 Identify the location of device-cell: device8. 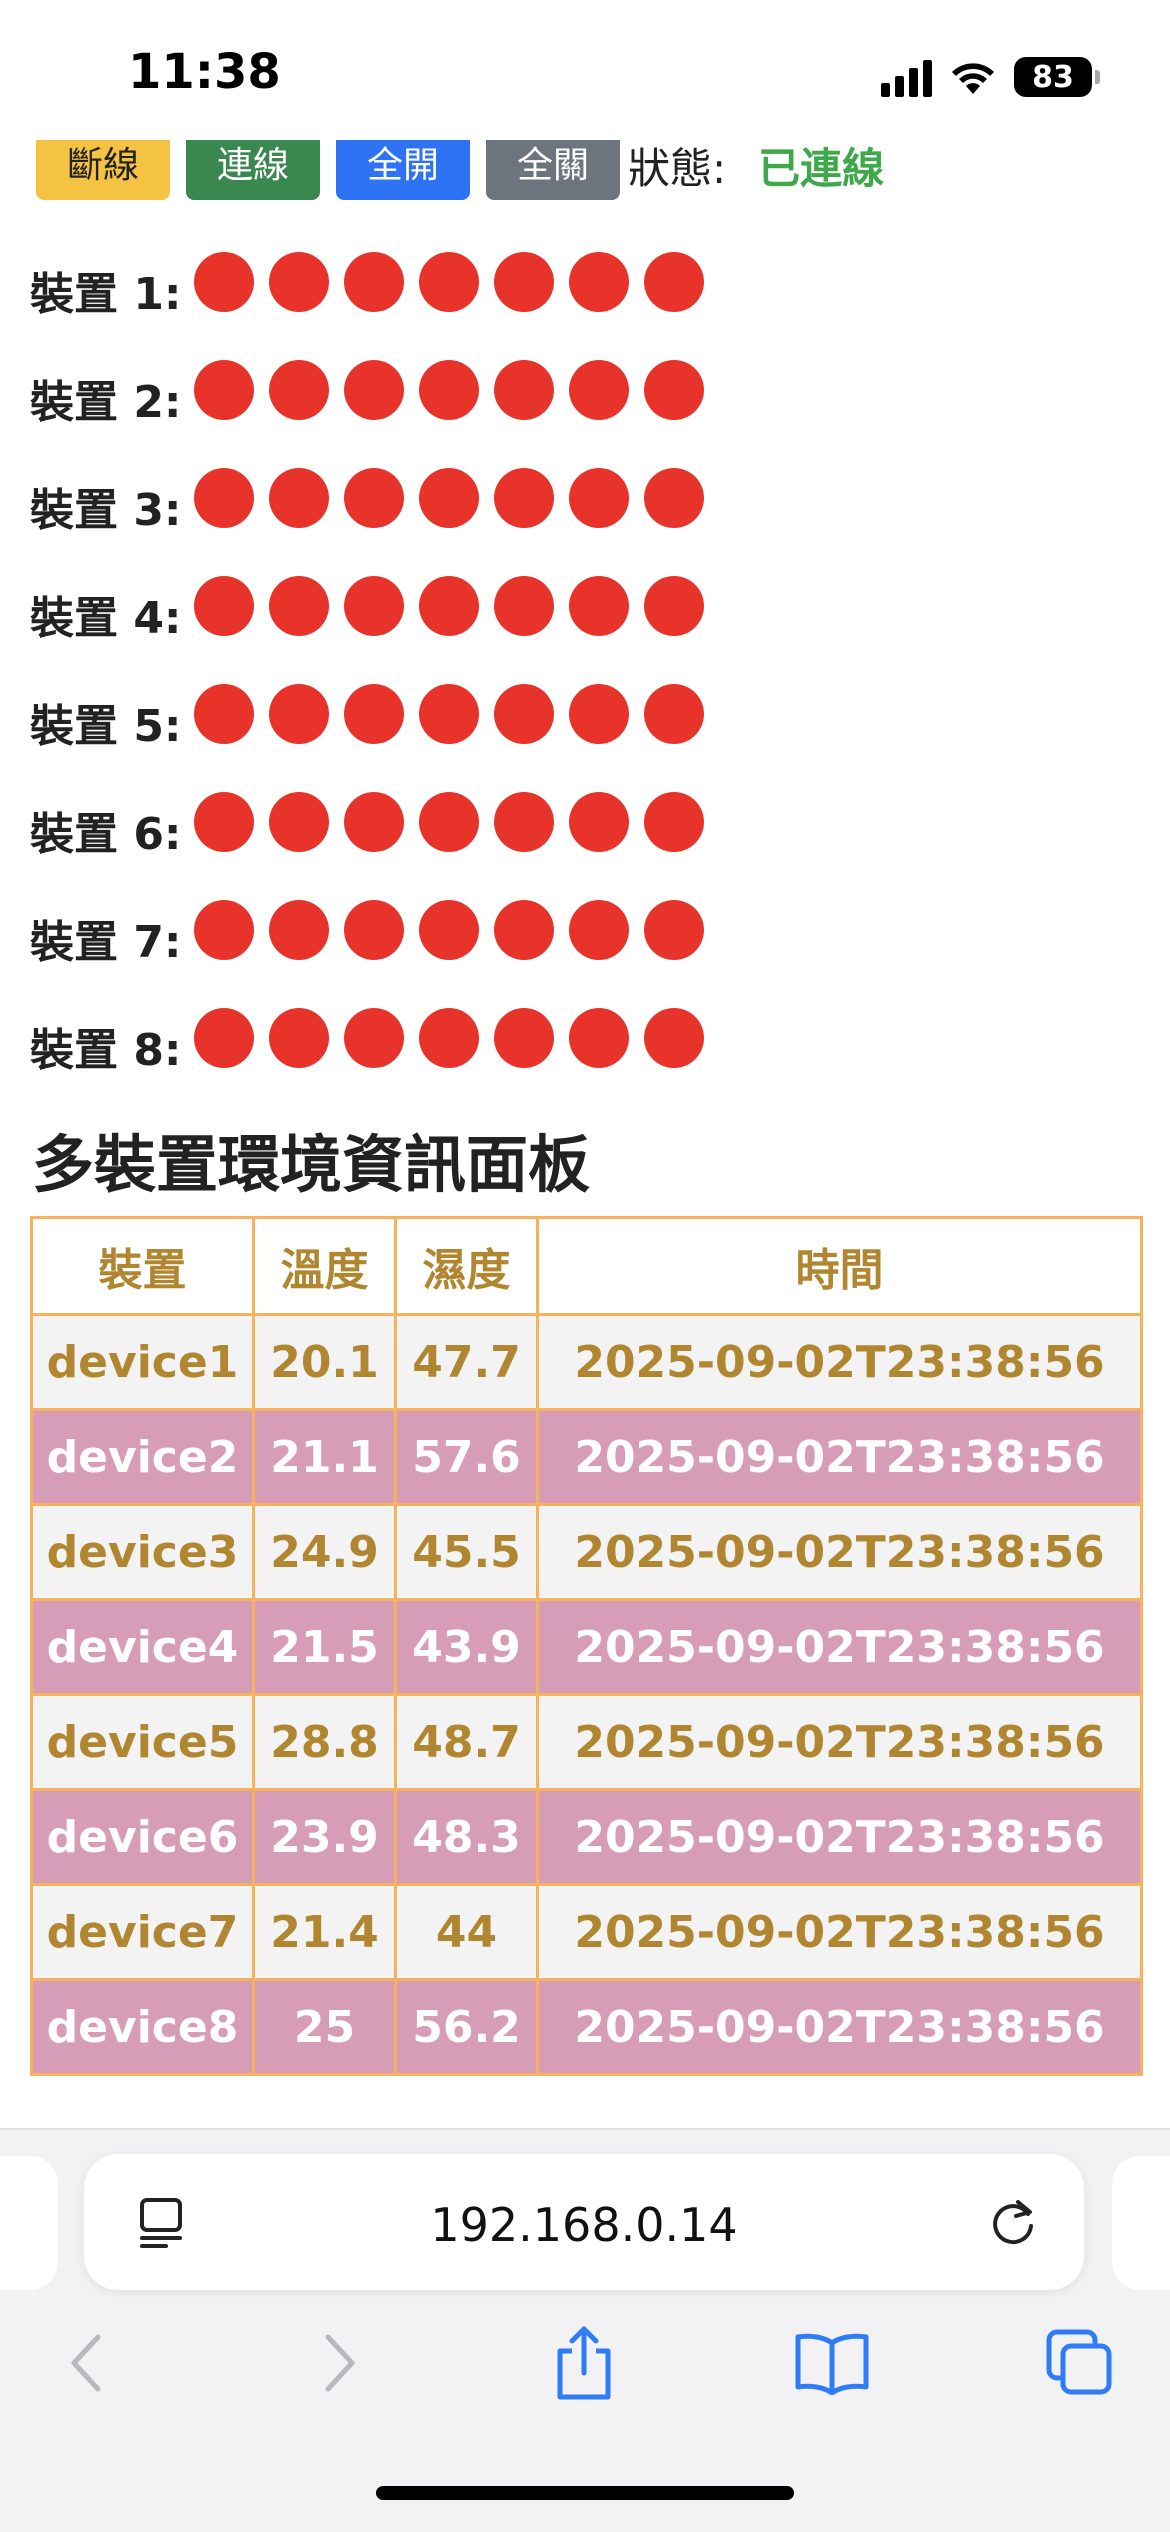
(142, 2027).